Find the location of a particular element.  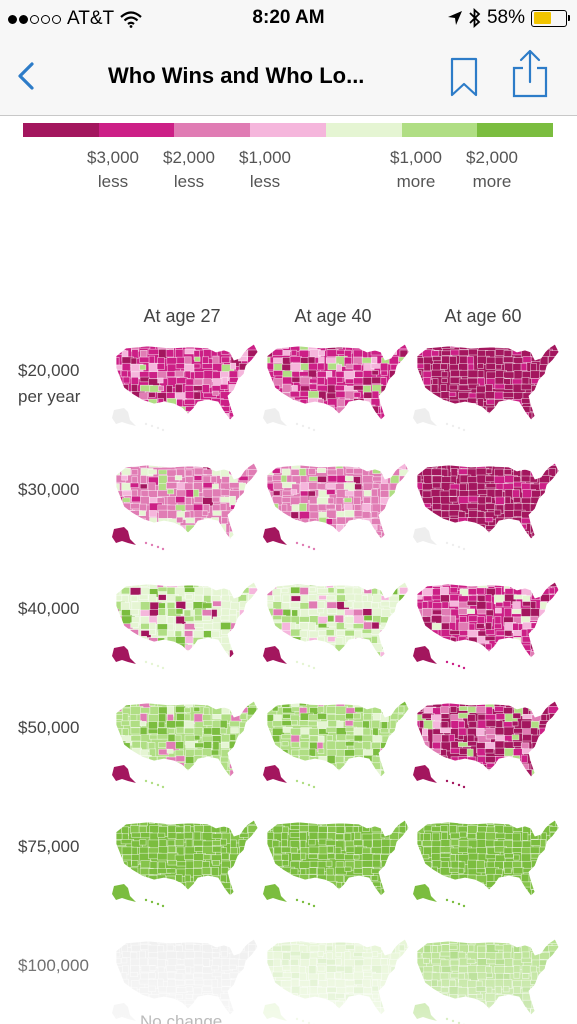

battery-percent: 58% is located at coordinates (505, 17).